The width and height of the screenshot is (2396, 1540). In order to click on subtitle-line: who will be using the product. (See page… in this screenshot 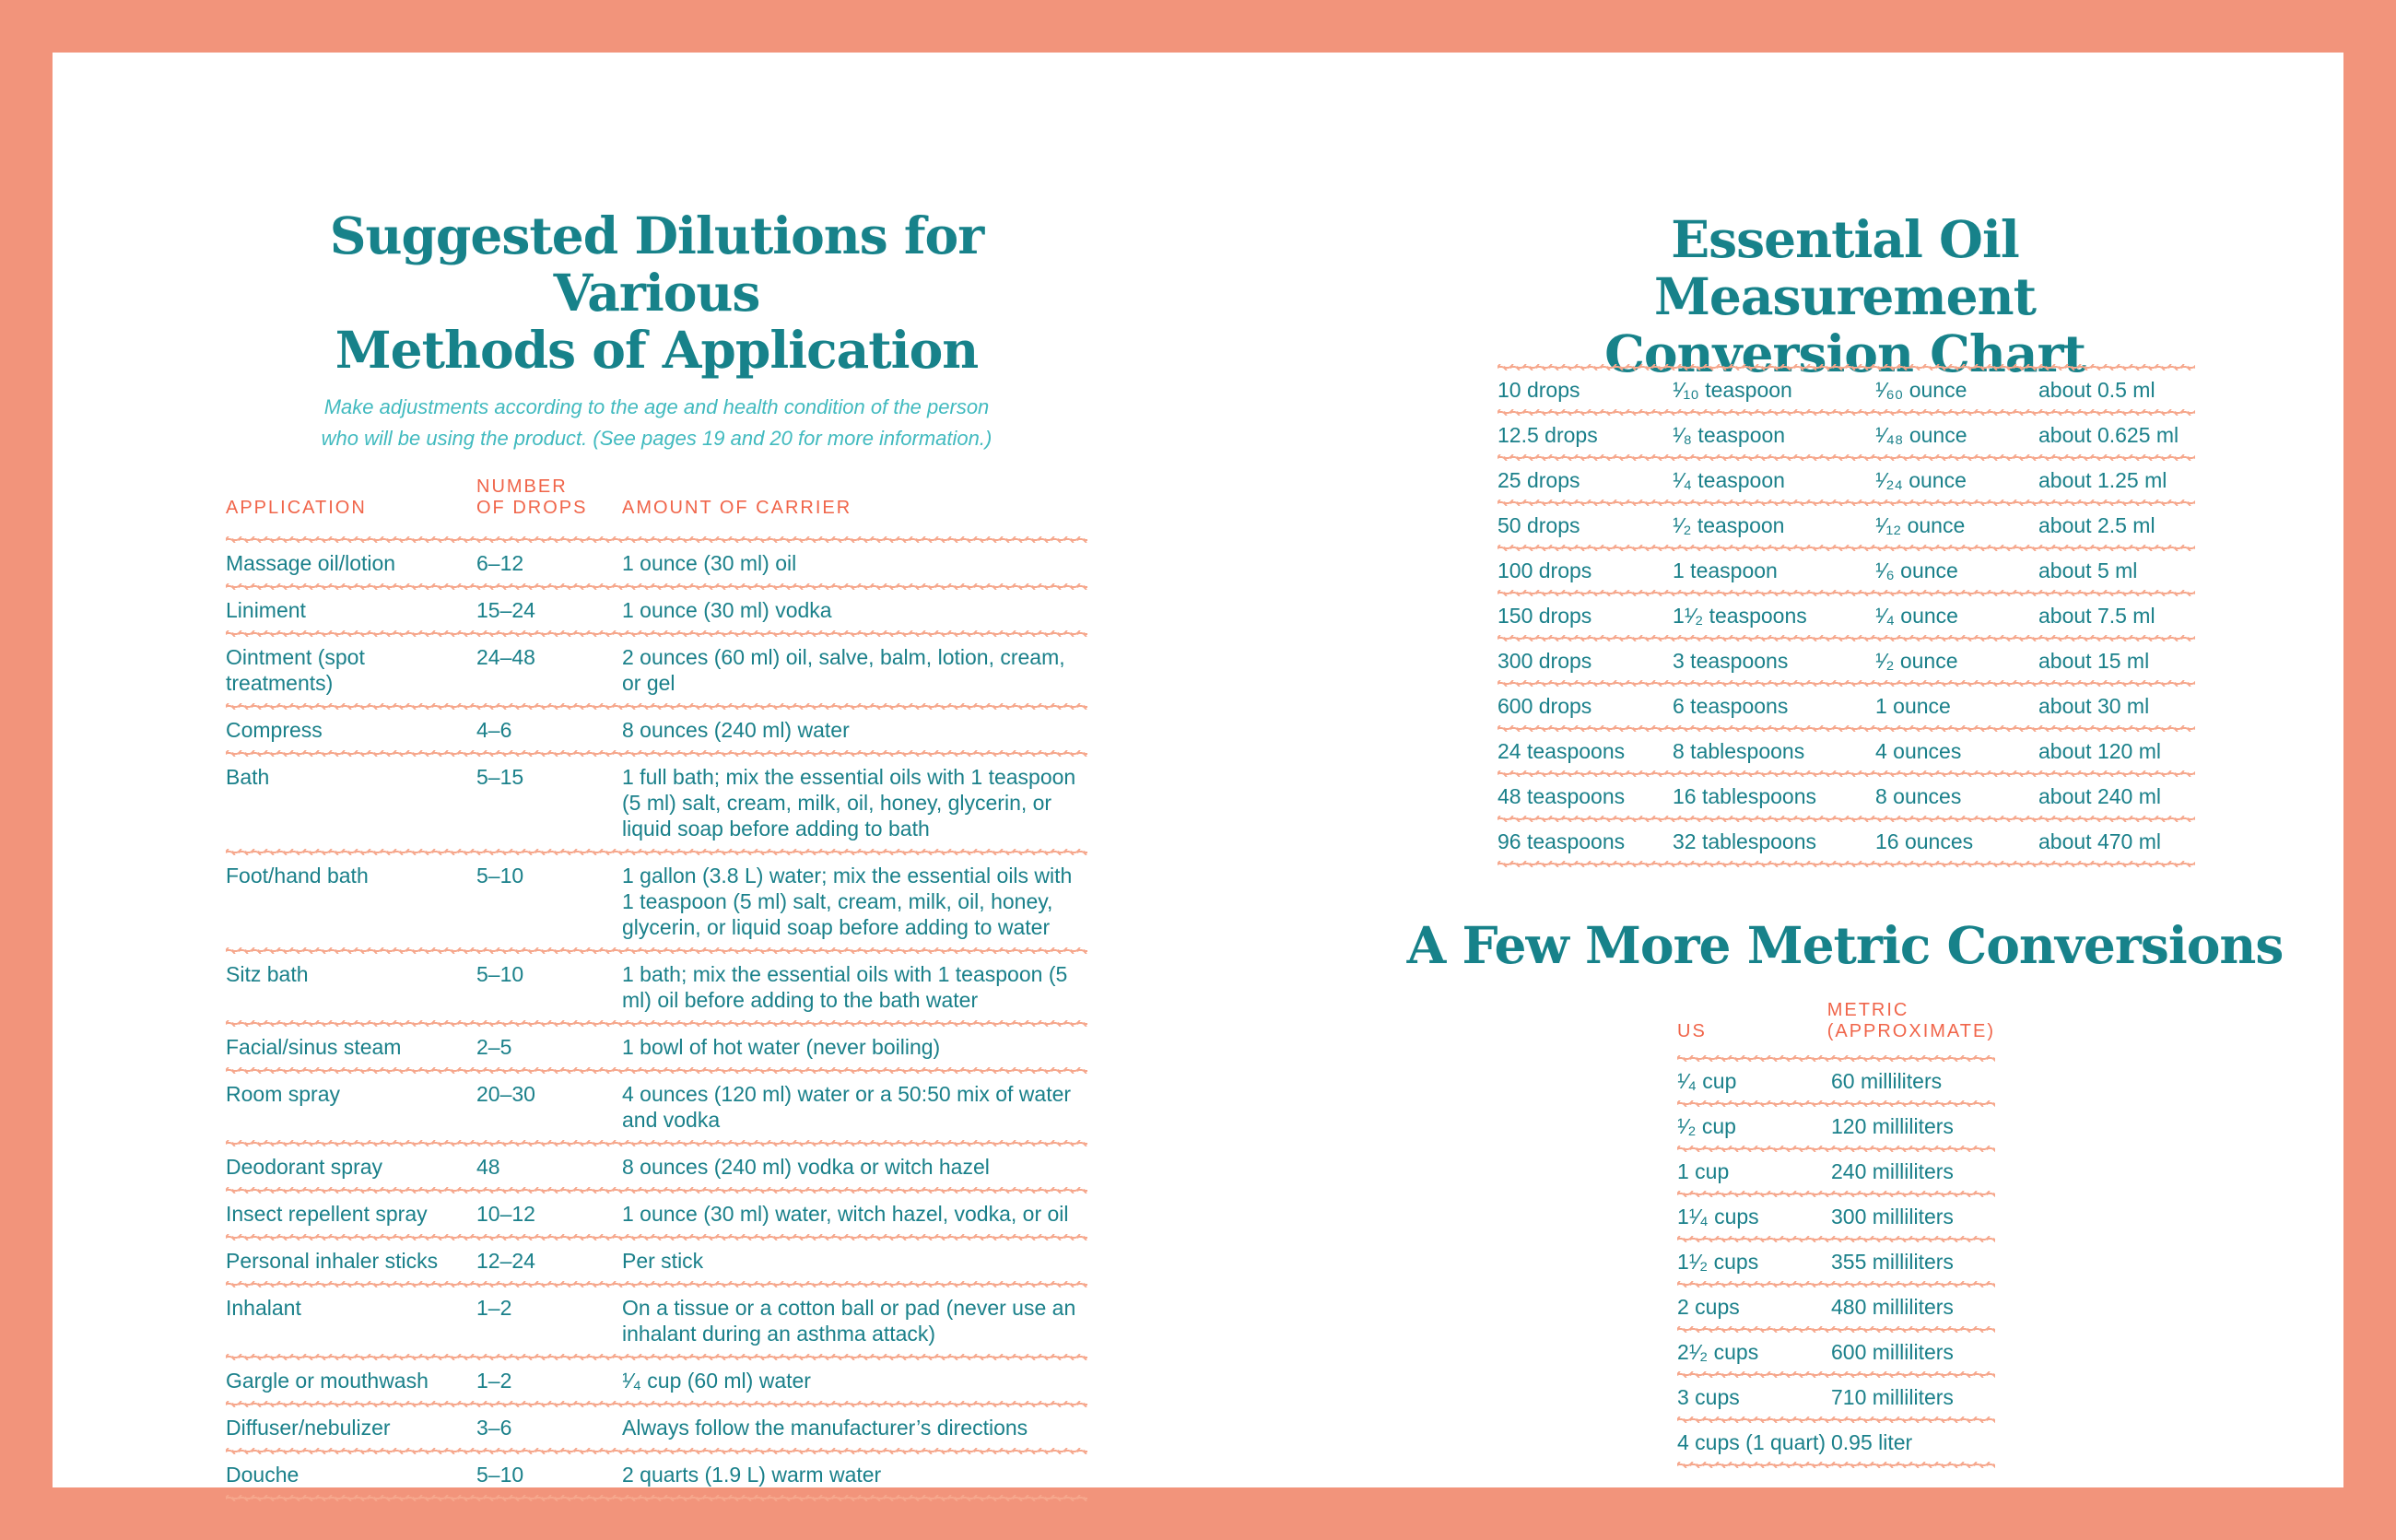, I will do `click(656, 438)`.